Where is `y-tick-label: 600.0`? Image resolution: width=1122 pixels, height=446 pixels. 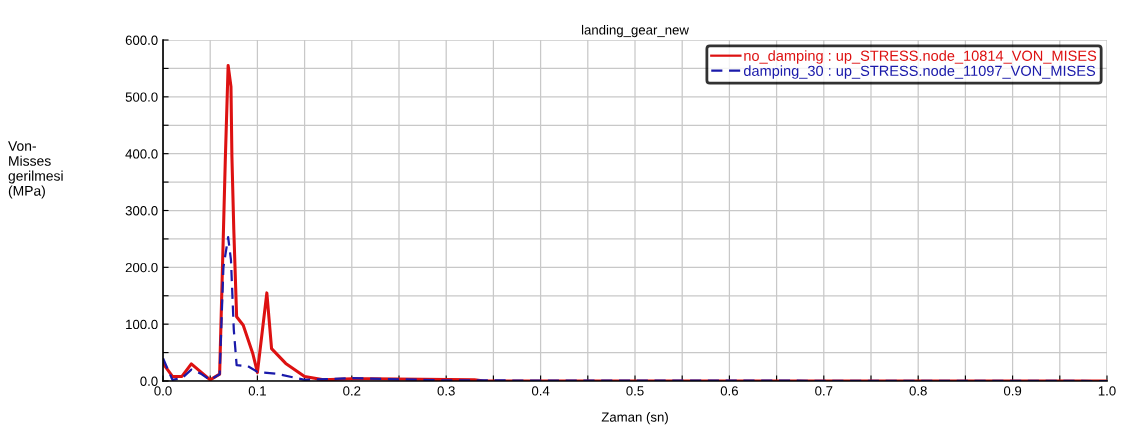 y-tick-label: 600.0 is located at coordinates (141, 40).